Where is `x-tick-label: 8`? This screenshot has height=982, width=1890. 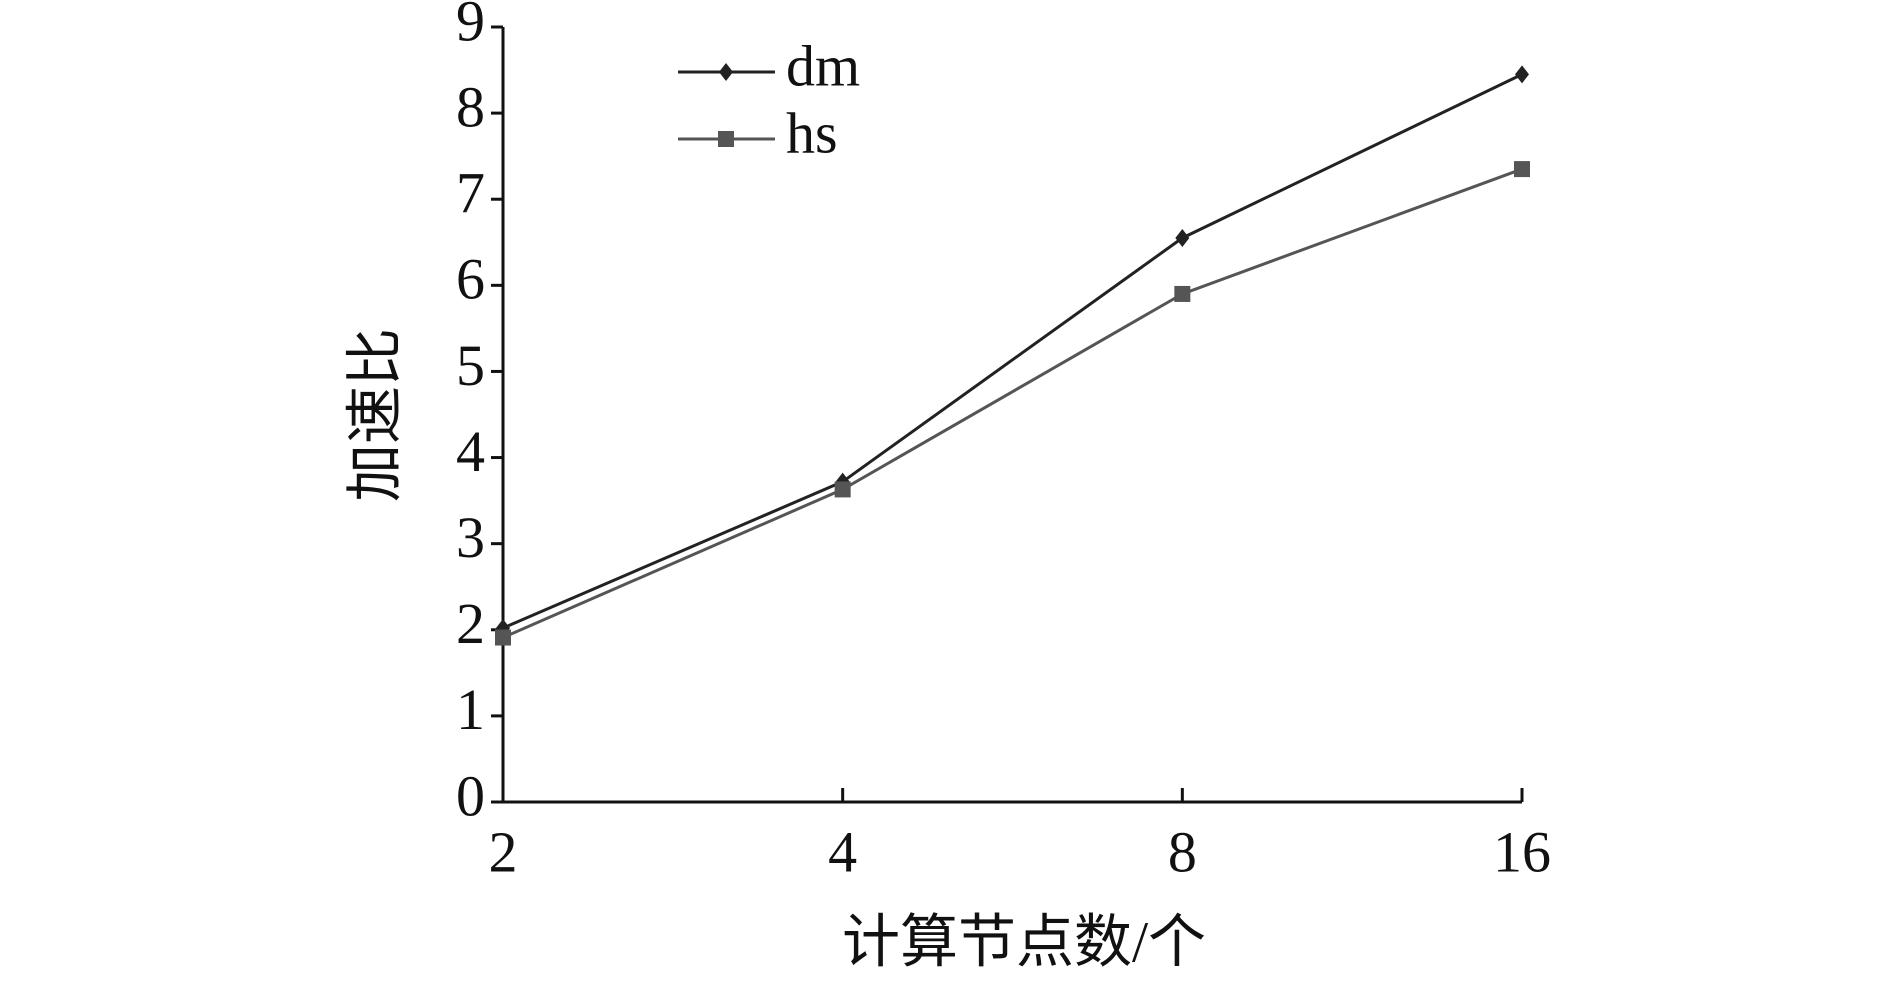
x-tick-label: 8 is located at coordinates (1182, 851).